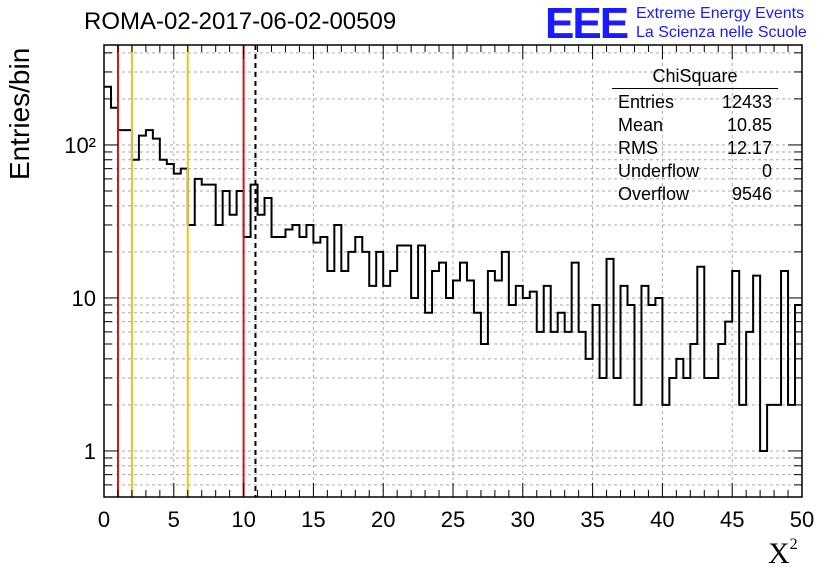  Describe the element at coordinates (654, 194) in the screenshot. I see `stats-label: Overflow` at that location.